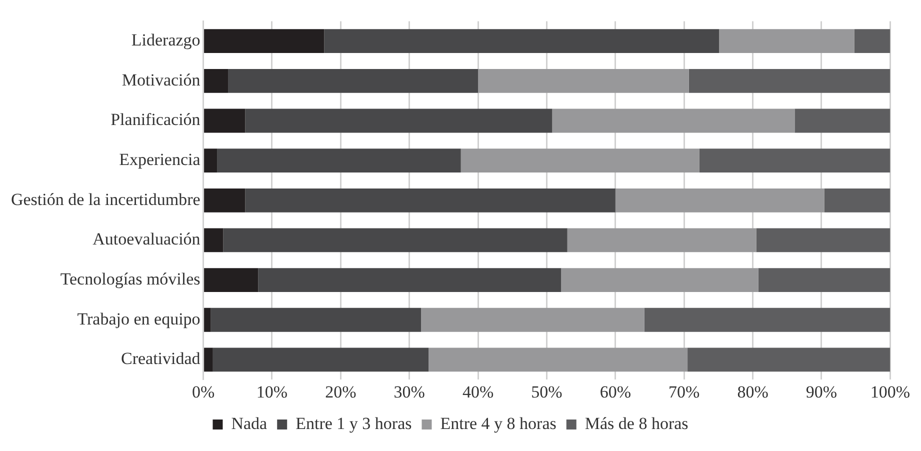 The height and width of the screenshot is (451, 921). I want to click on x-tick-label: 30%, so click(409, 392).